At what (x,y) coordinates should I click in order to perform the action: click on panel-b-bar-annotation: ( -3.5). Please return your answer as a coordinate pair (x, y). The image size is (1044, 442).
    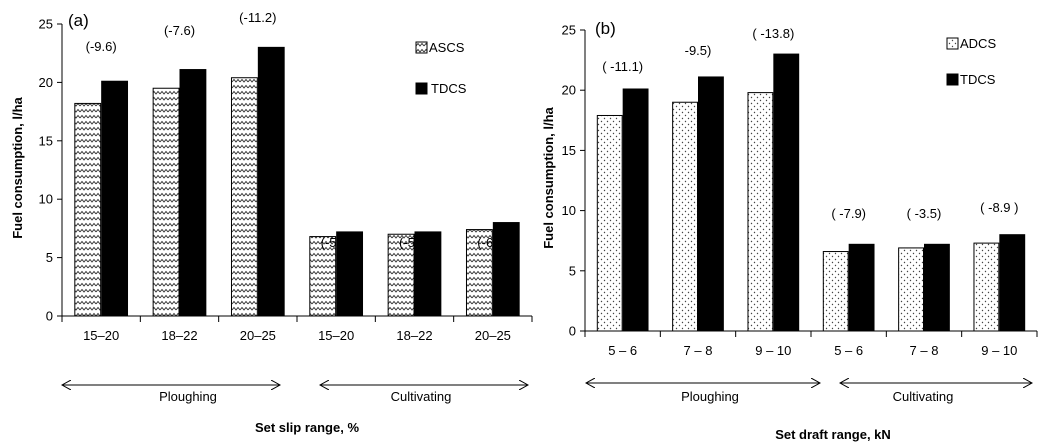
    Looking at the image, I should click on (924, 213).